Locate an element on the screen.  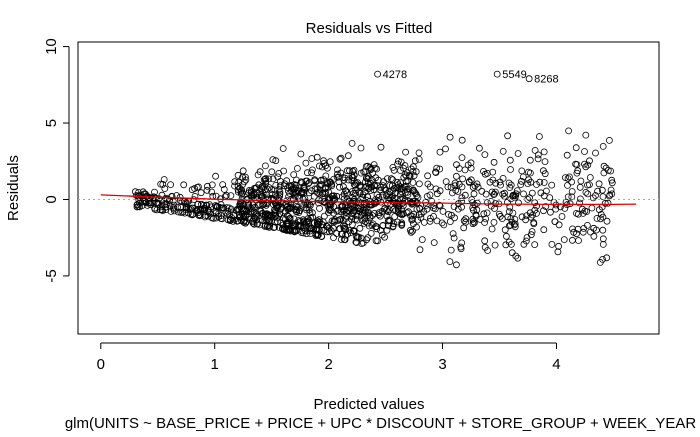
x-axis-label: Predicted values is located at coordinates (369, 404).